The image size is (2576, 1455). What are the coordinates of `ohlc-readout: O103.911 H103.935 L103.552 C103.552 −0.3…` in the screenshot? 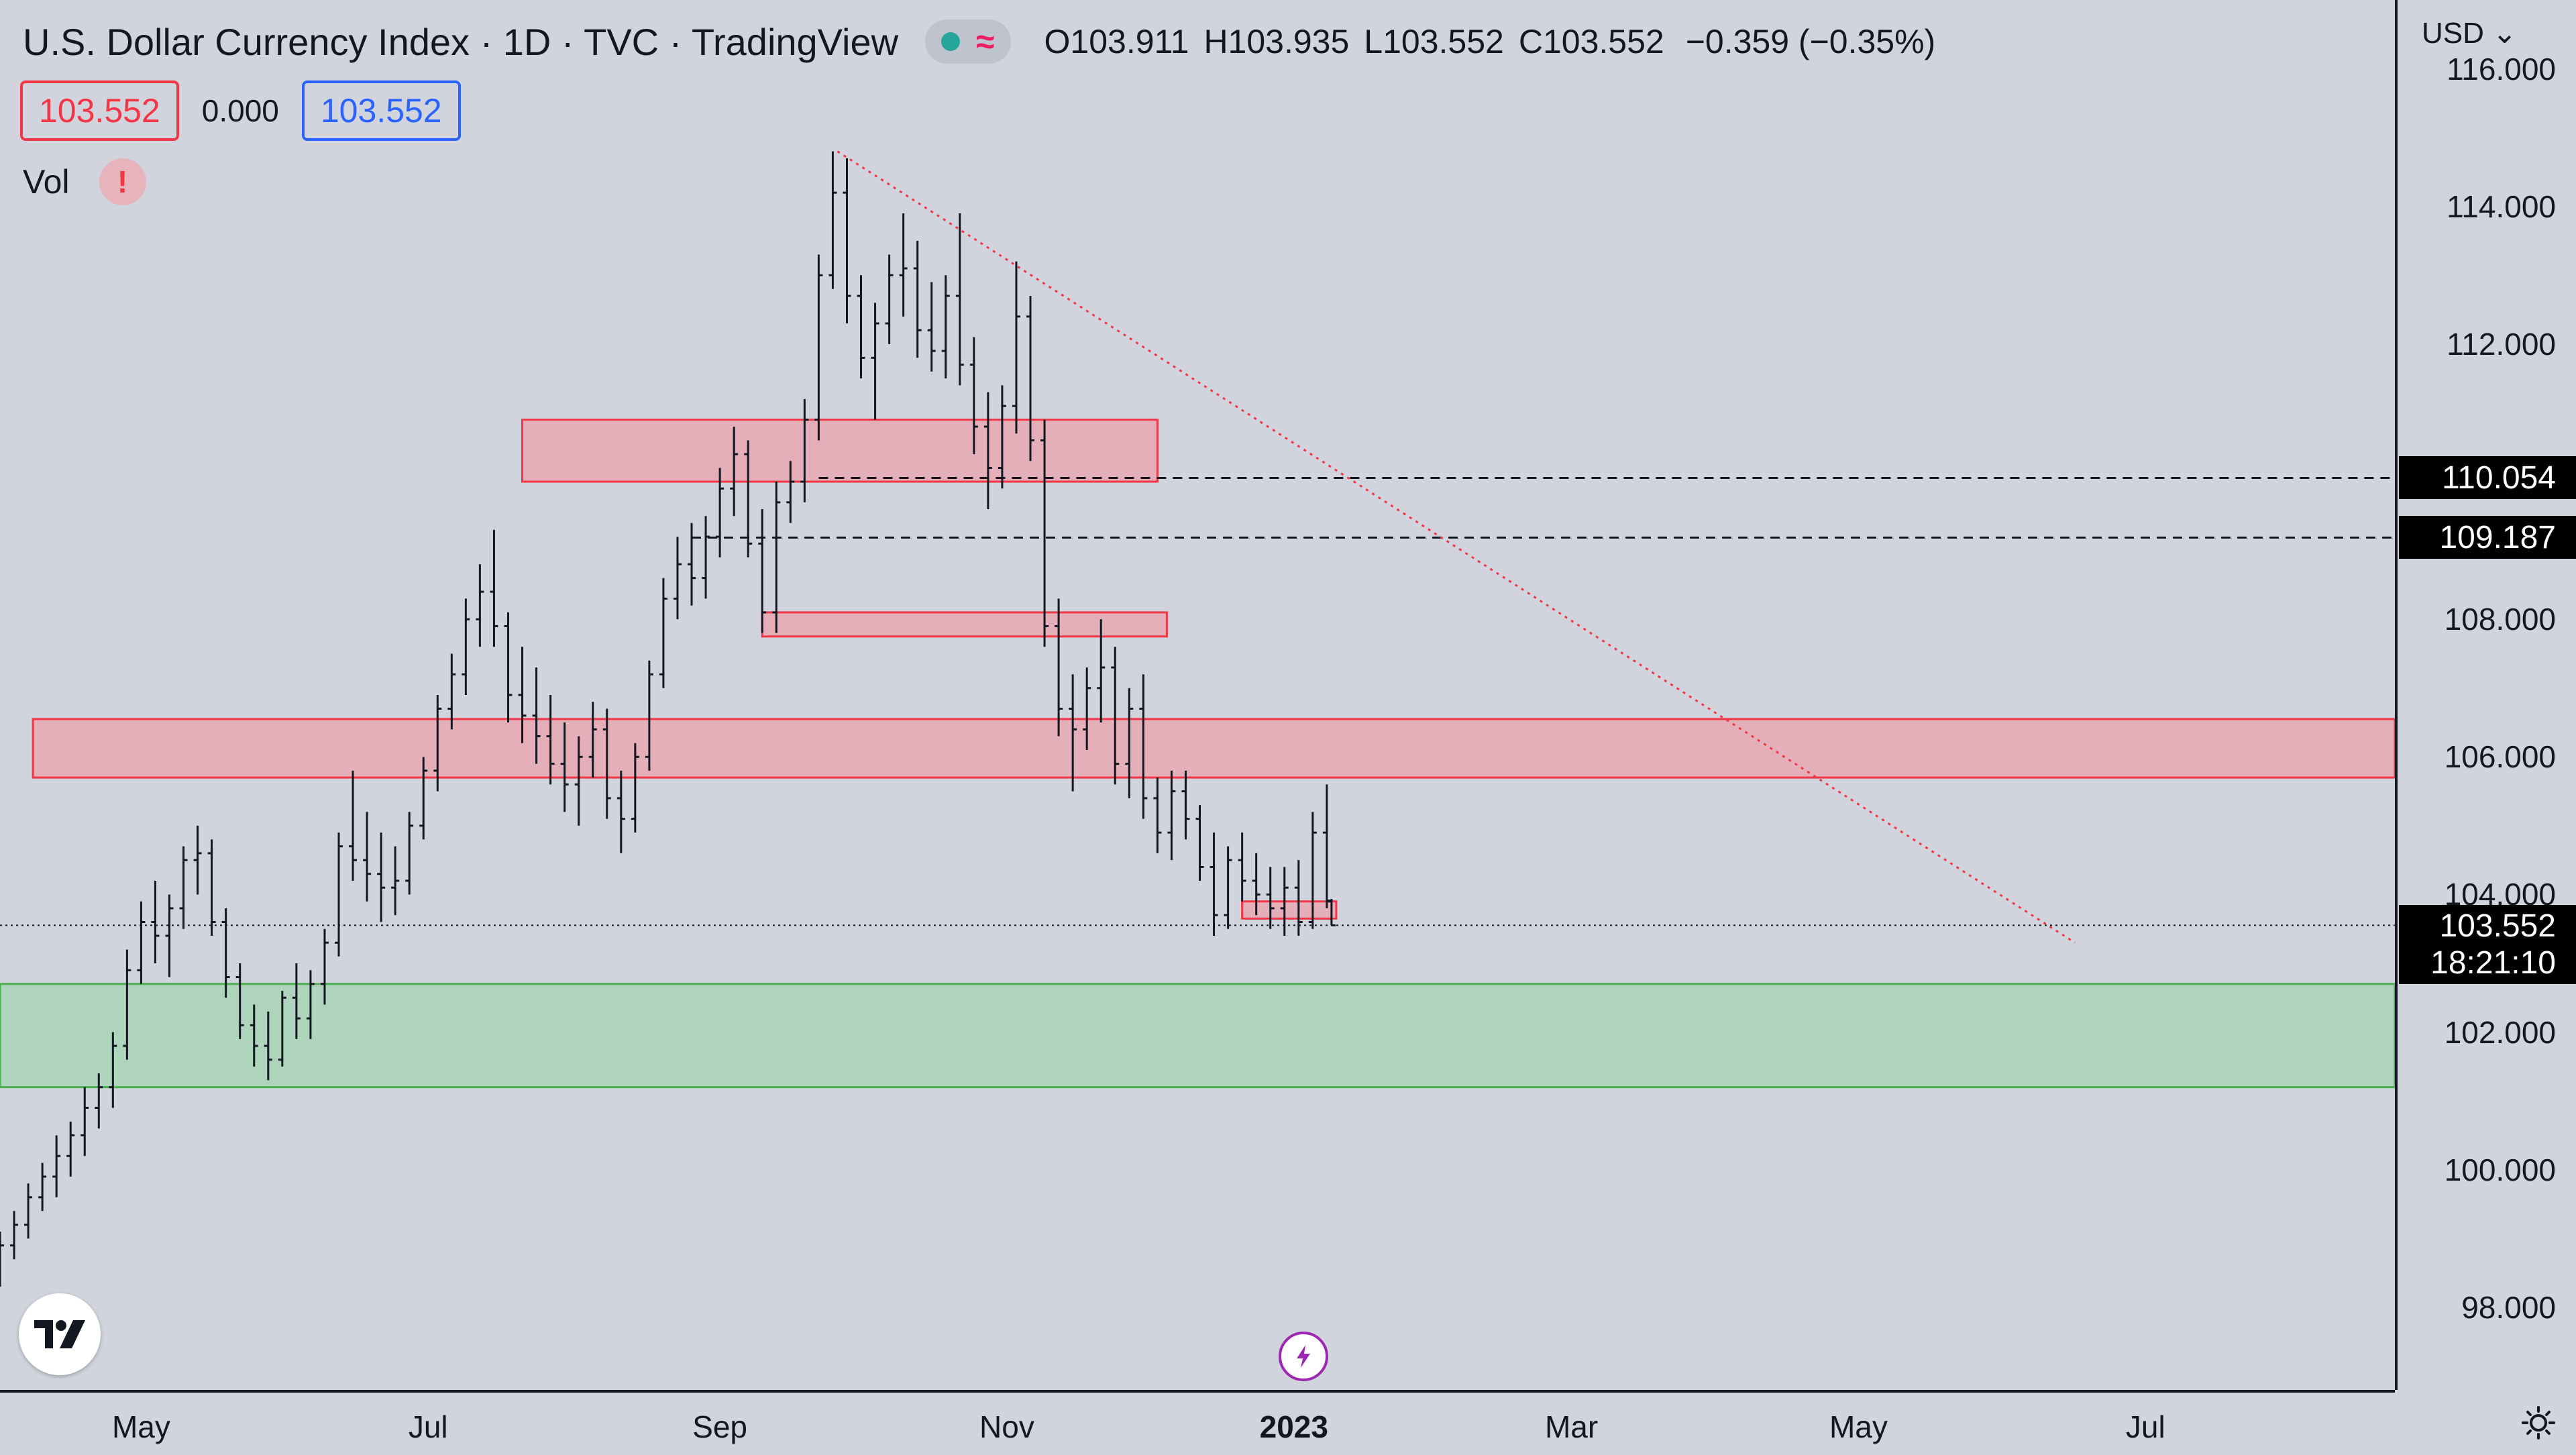 It's located at (1490, 41).